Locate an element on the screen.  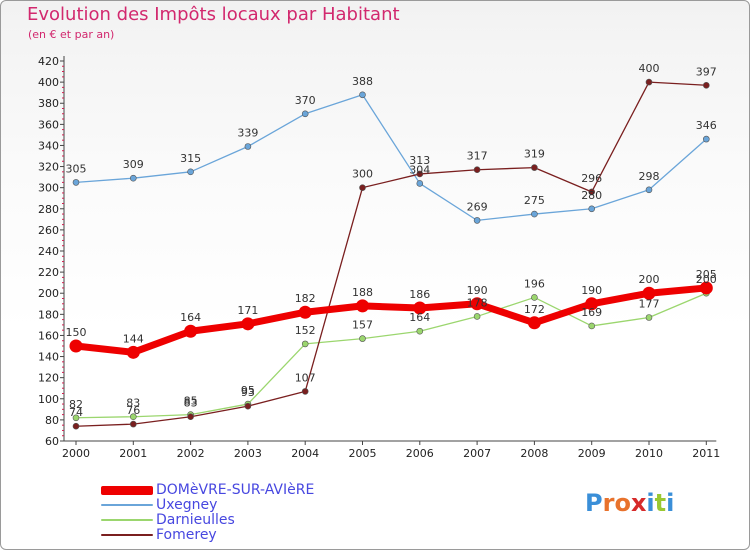
y-tick-label: 80 is located at coordinates (52, 420).